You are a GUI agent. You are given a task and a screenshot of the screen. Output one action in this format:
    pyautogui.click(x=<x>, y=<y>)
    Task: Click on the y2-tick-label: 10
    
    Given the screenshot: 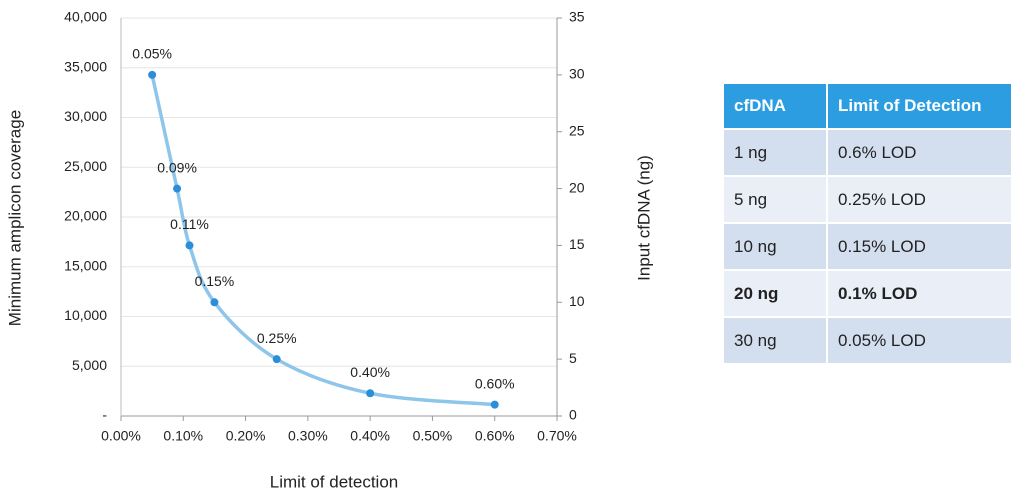 What is the action you would take?
    pyautogui.click(x=577, y=301)
    